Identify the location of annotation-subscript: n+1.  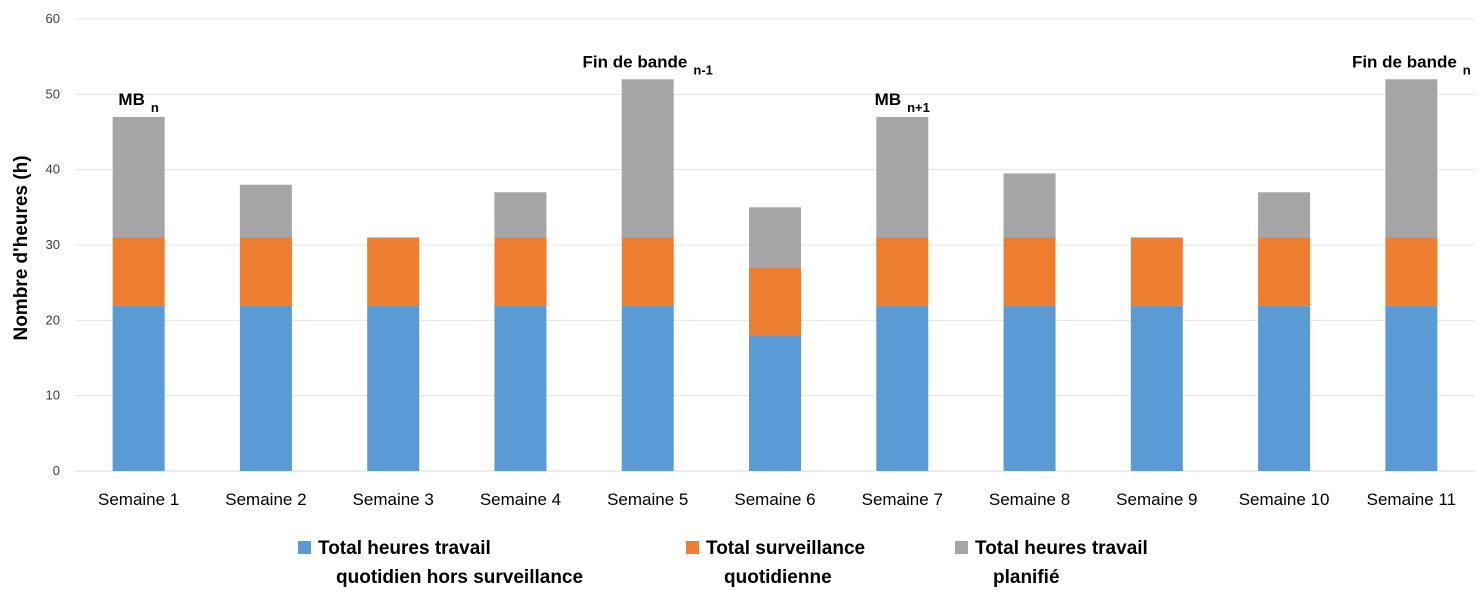
(918, 107).